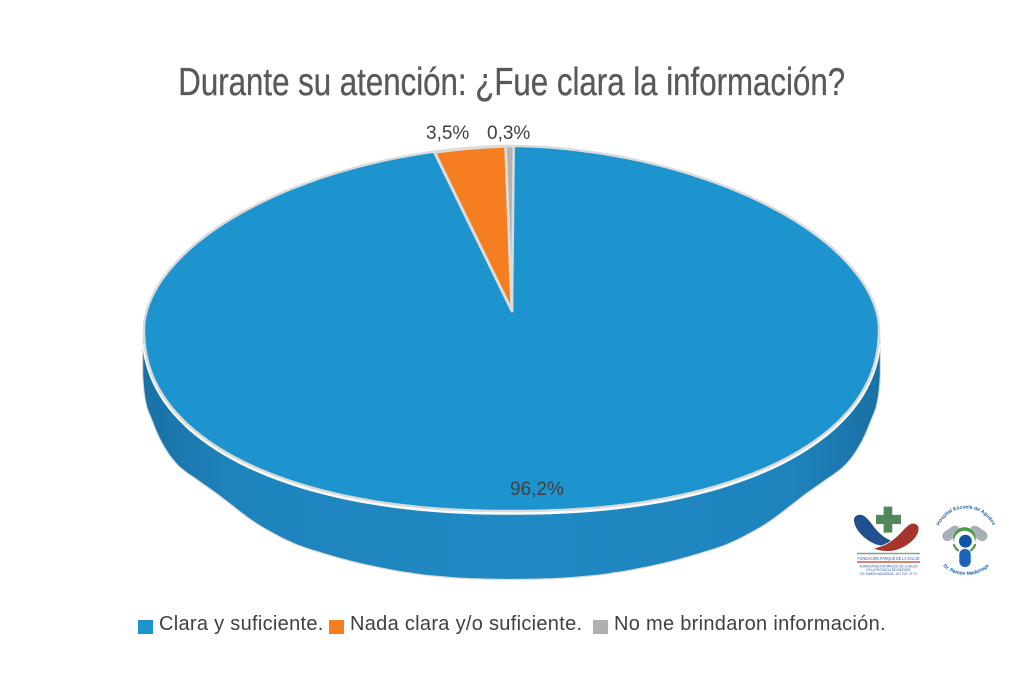 This screenshot has width=1024, height=683. What do you see at coordinates (889, 573) in the screenshot?
I see `svg-text:DR. RAMÓN MADARIAGA - LEY XVII: DR. RAMÓN MADARIAGA - LEY XVII - Nº 70` at bounding box center [889, 573].